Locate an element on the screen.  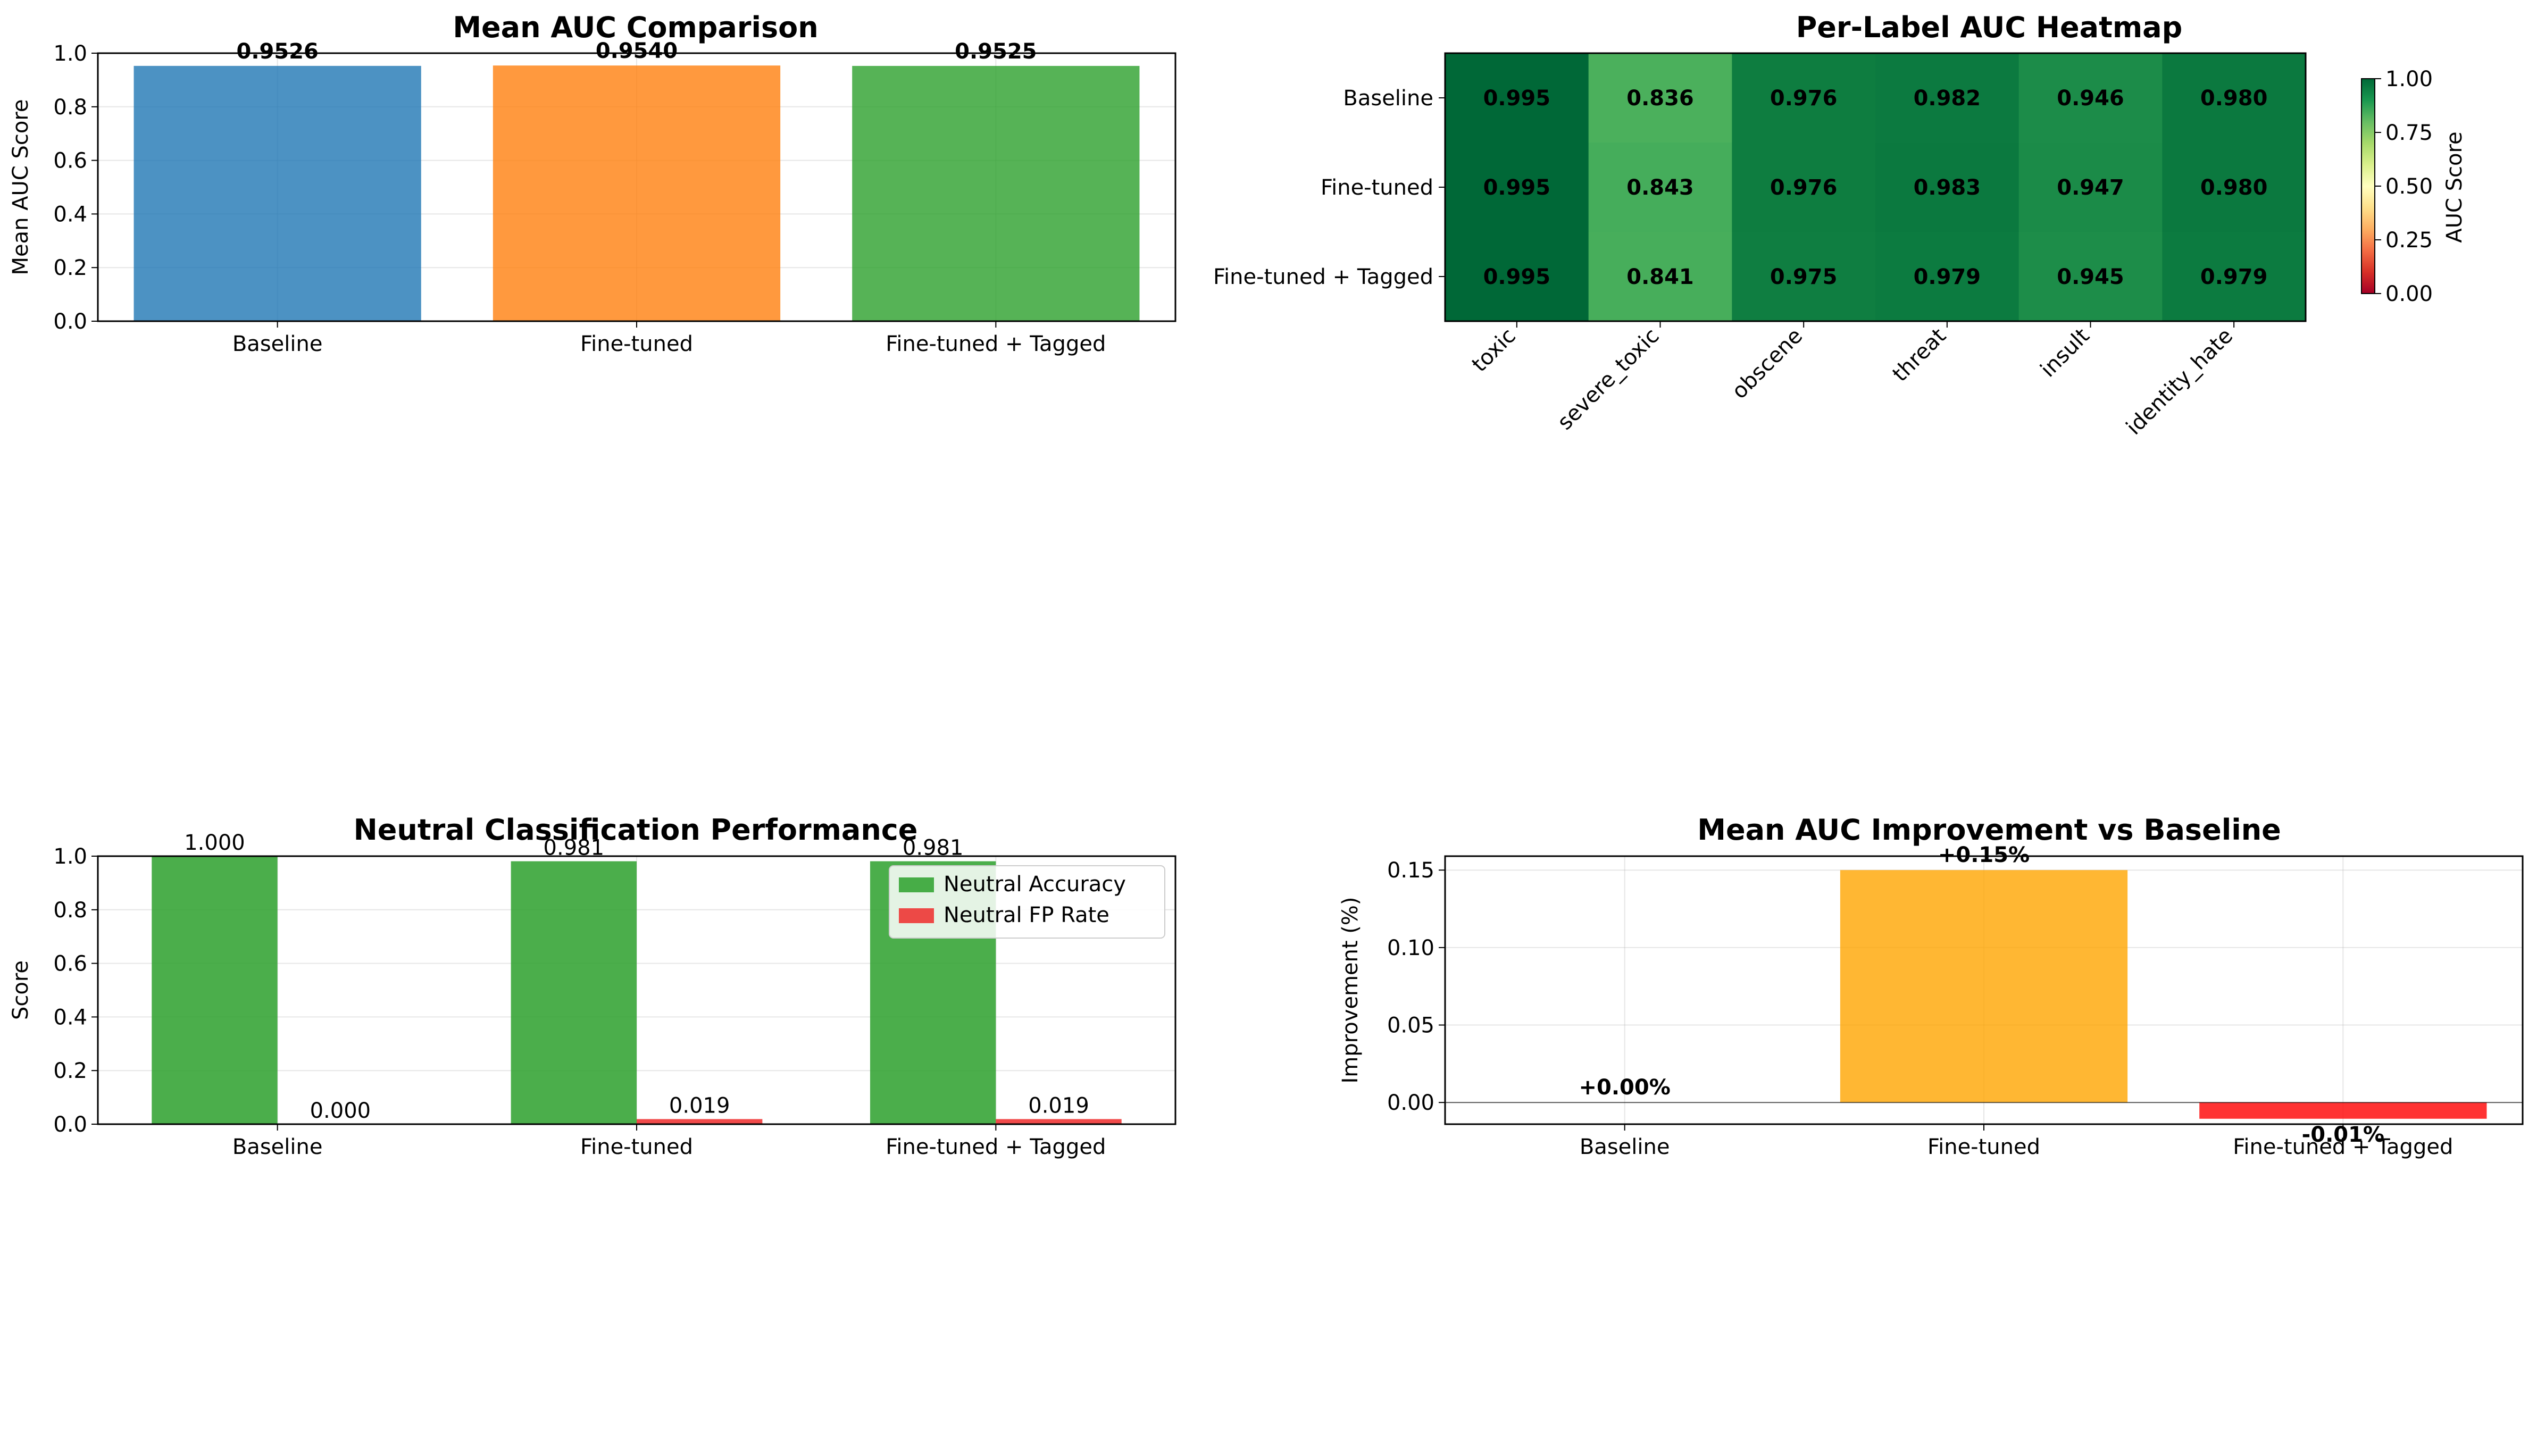
heatmap-cell-label: 0.946 is located at coordinates (2090, 98).